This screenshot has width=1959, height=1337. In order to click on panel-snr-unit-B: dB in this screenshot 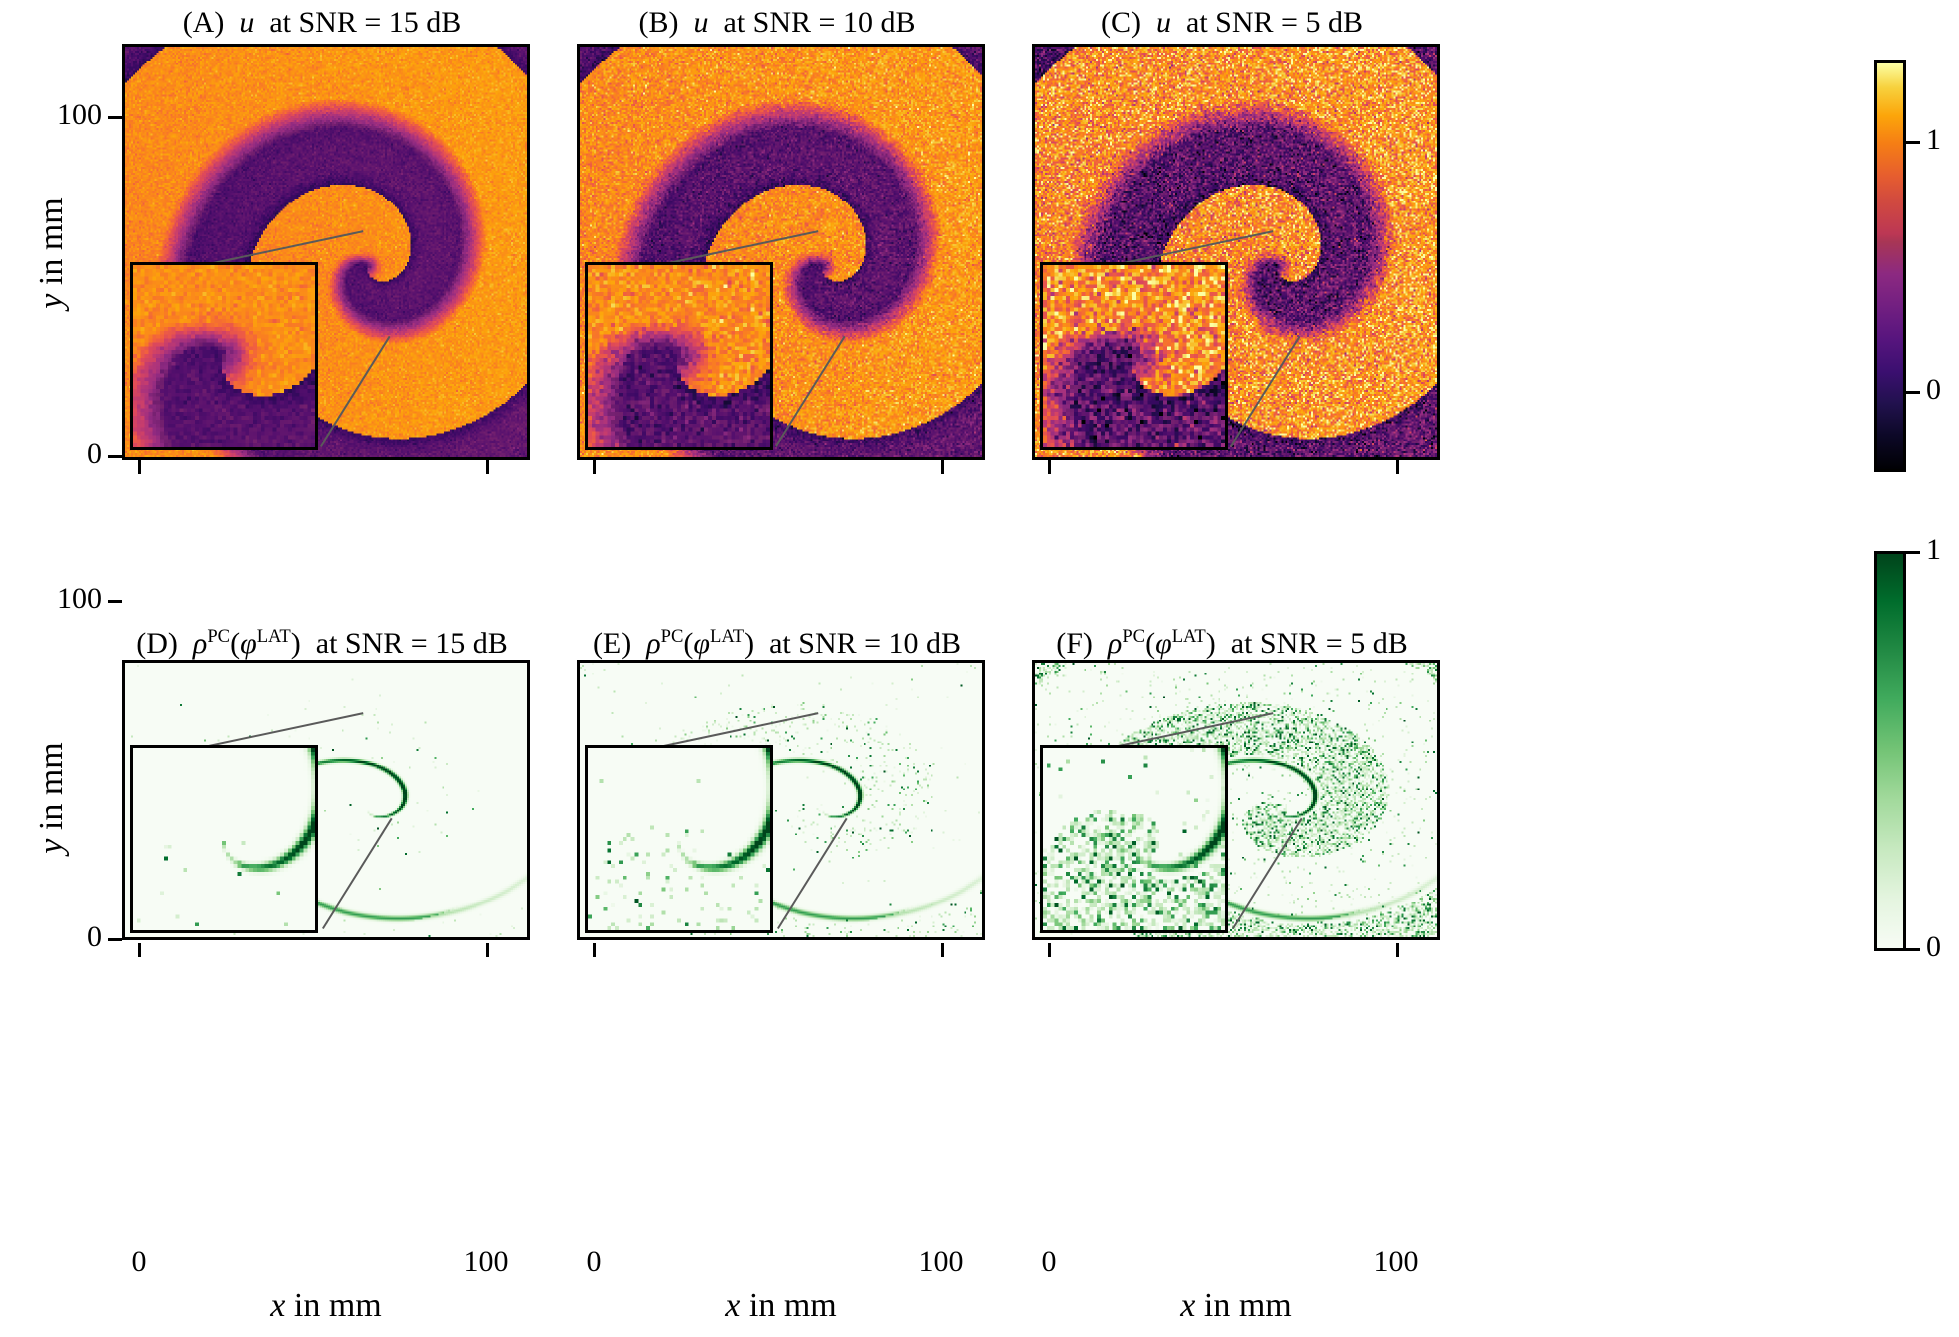, I will do `click(898, 22)`.